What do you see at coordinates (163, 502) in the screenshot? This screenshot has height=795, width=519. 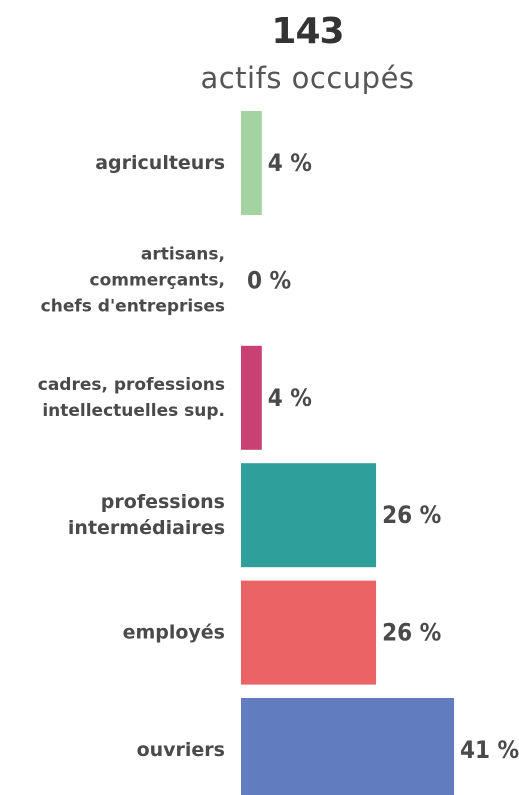 I see `category-label-line: professions` at bounding box center [163, 502].